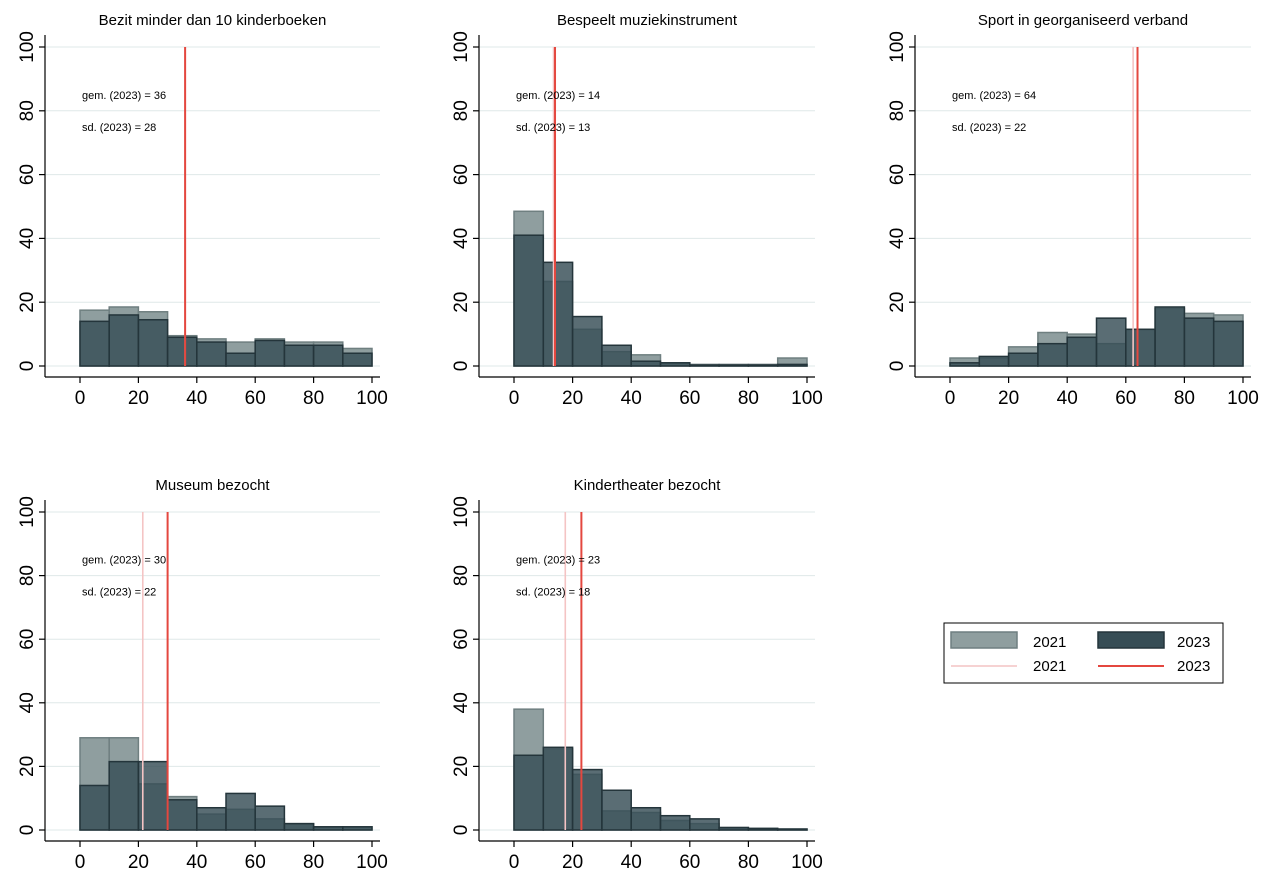 This screenshot has height=882, width=1263. I want to click on annotation-mean: gem. (2023) = 64, so click(994, 96).